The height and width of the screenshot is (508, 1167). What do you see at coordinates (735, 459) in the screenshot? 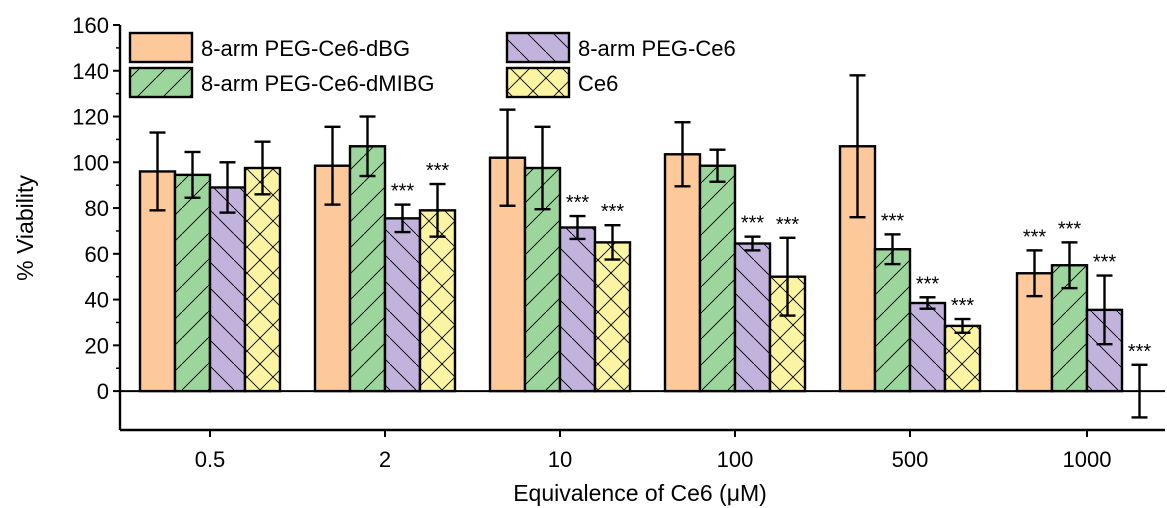
I see `x-tick-label: 100` at bounding box center [735, 459].